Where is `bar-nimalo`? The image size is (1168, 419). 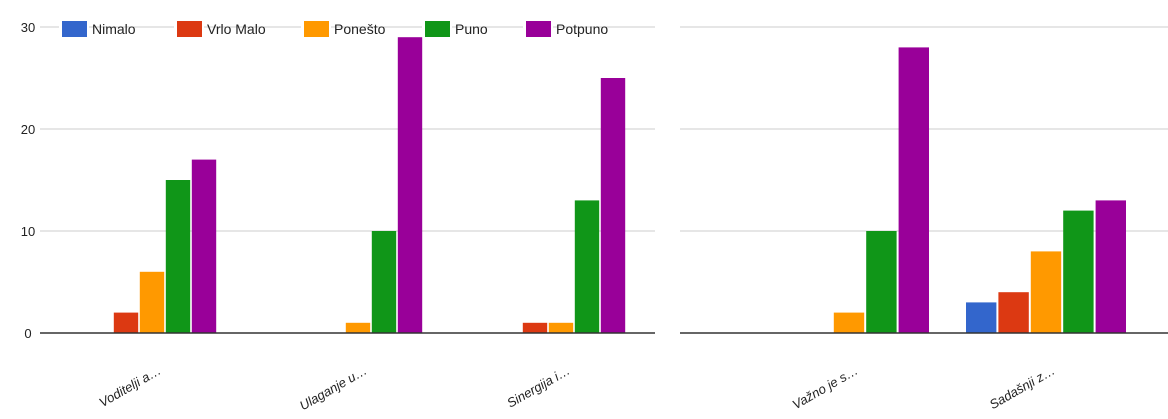
bar-nimalo is located at coordinates (981, 317).